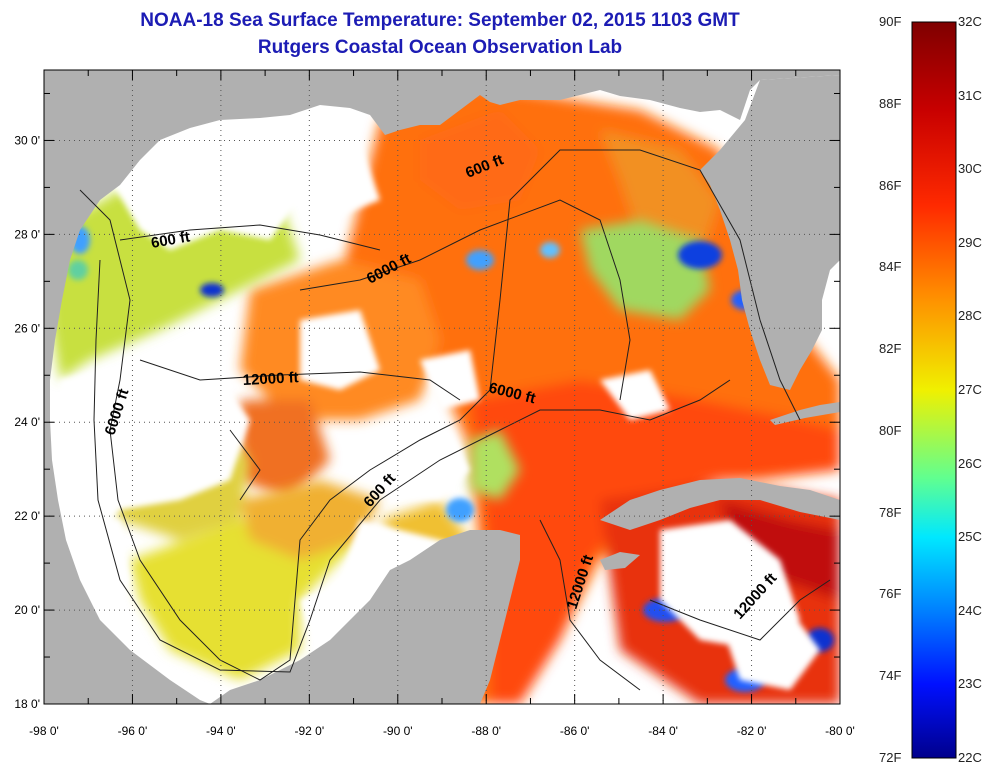 The image size is (992, 770). What do you see at coordinates (970, 610) in the screenshot?
I see `colorbar-celsius-label: 24C` at bounding box center [970, 610].